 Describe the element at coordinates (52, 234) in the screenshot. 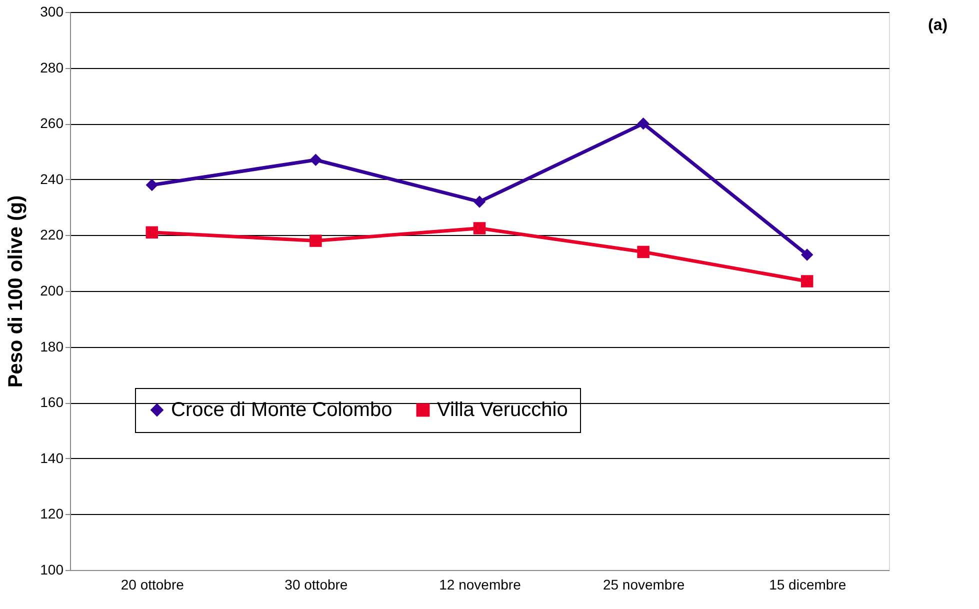

I see `y-tick-label: 220` at that location.